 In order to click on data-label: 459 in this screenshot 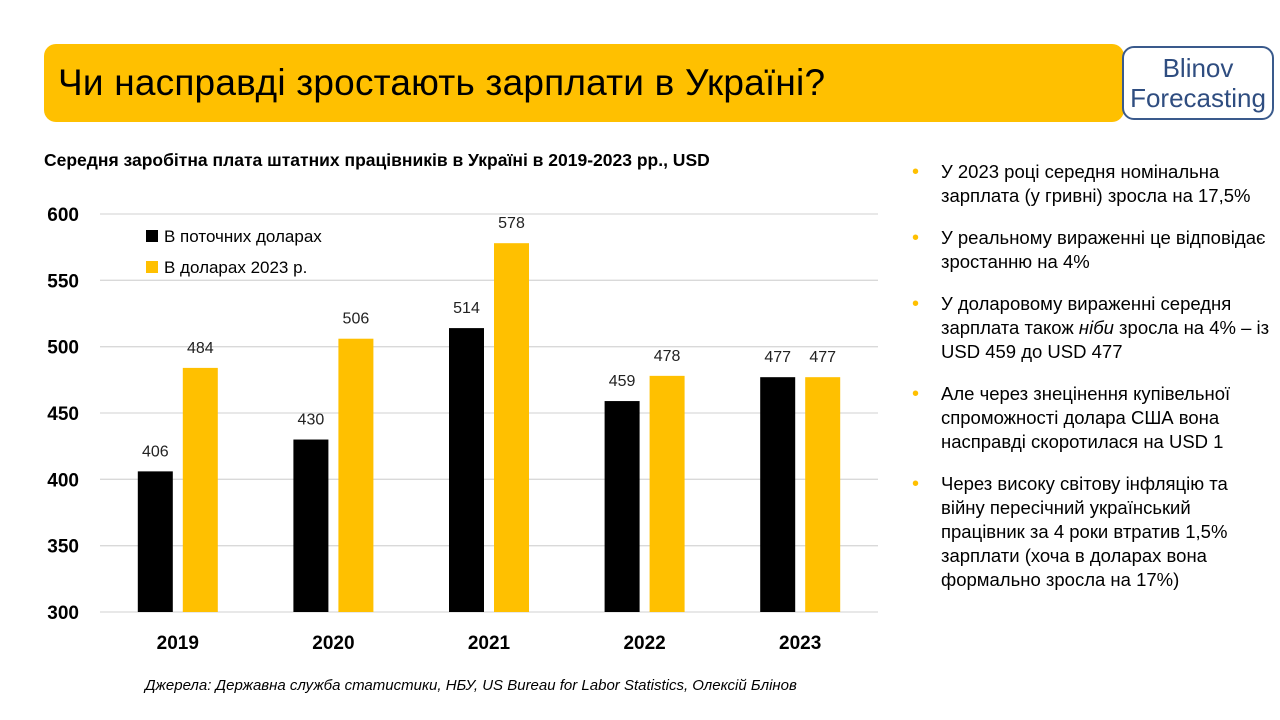, I will do `click(622, 381)`.